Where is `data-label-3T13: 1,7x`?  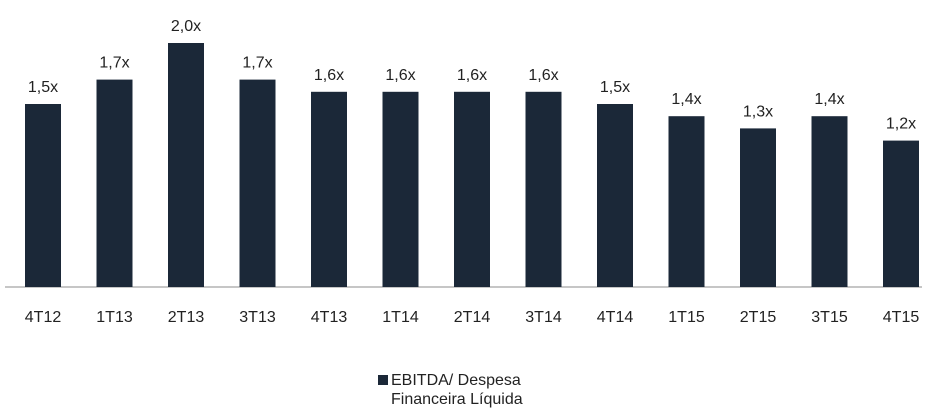 data-label-3T13: 1,7x is located at coordinates (257, 63).